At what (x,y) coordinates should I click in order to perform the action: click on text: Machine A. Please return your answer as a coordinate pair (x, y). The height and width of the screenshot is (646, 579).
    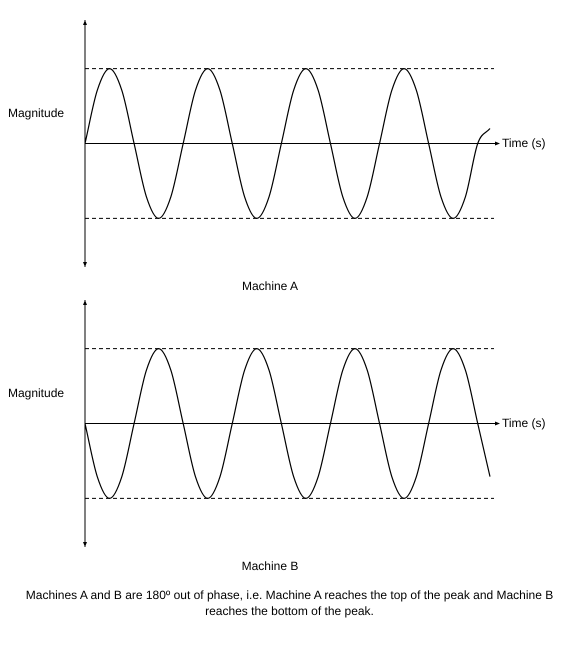
    Looking at the image, I should click on (270, 286).